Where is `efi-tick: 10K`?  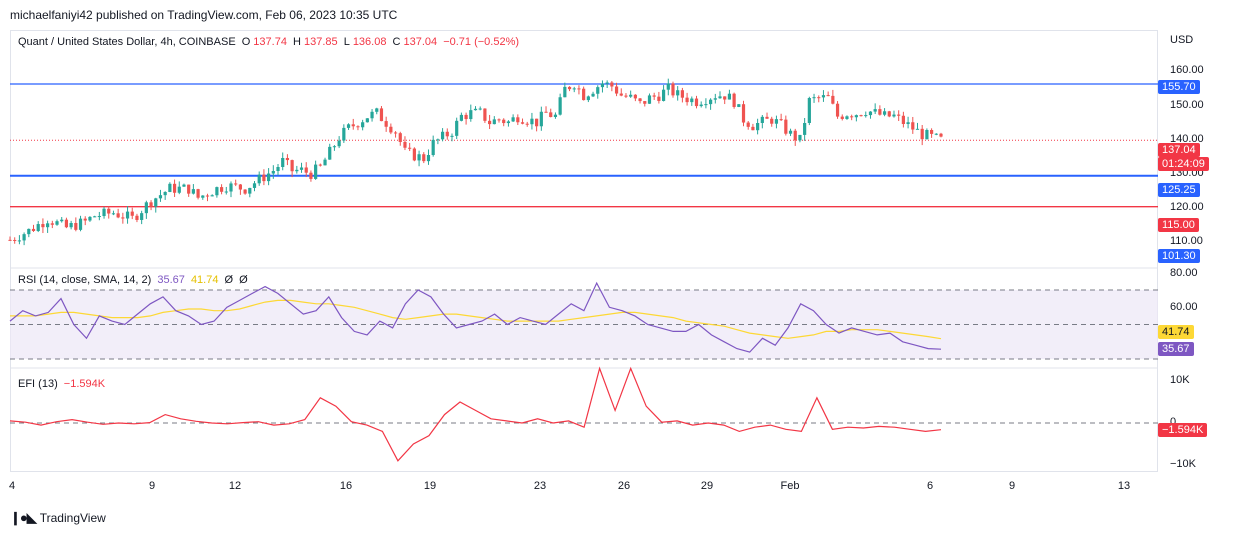 efi-tick: 10K is located at coordinates (1180, 380).